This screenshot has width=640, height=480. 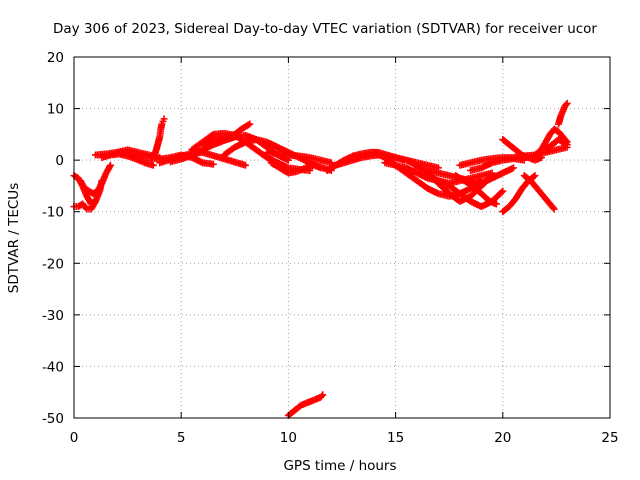 What do you see at coordinates (53, 264) in the screenshot?
I see `y-tick-label: -20` at bounding box center [53, 264].